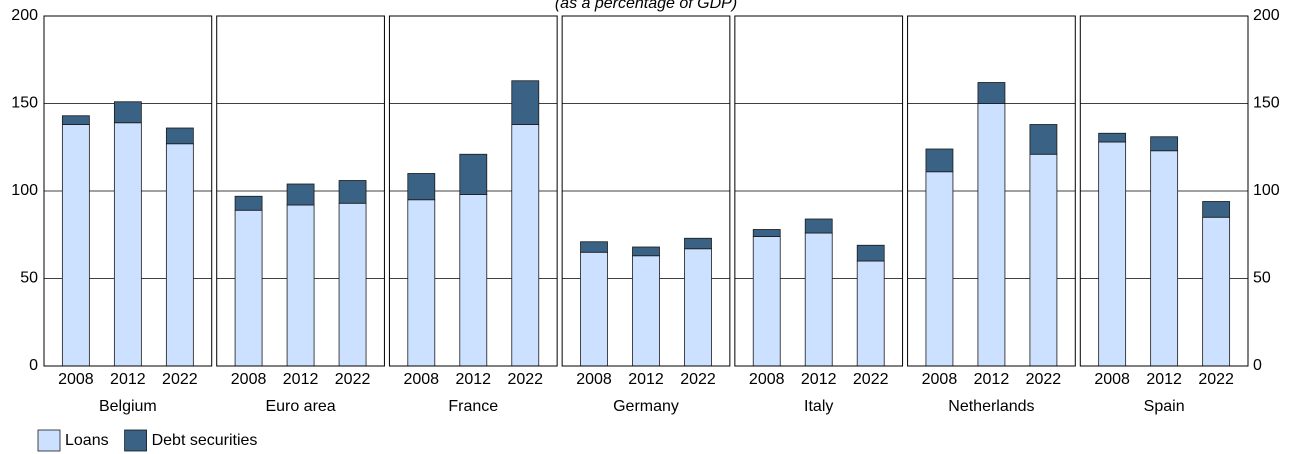 The height and width of the screenshot is (454, 1303). I want to click on y2-tick-label: 100, so click(1266, 190).